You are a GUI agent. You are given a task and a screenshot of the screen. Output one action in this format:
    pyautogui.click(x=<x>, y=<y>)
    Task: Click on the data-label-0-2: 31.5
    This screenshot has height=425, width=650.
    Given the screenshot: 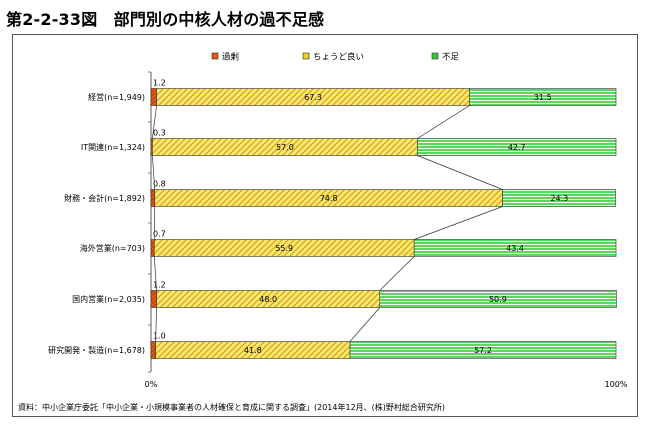 What is the action you would take?
    pyautogui.click(x=543, y=97)
    